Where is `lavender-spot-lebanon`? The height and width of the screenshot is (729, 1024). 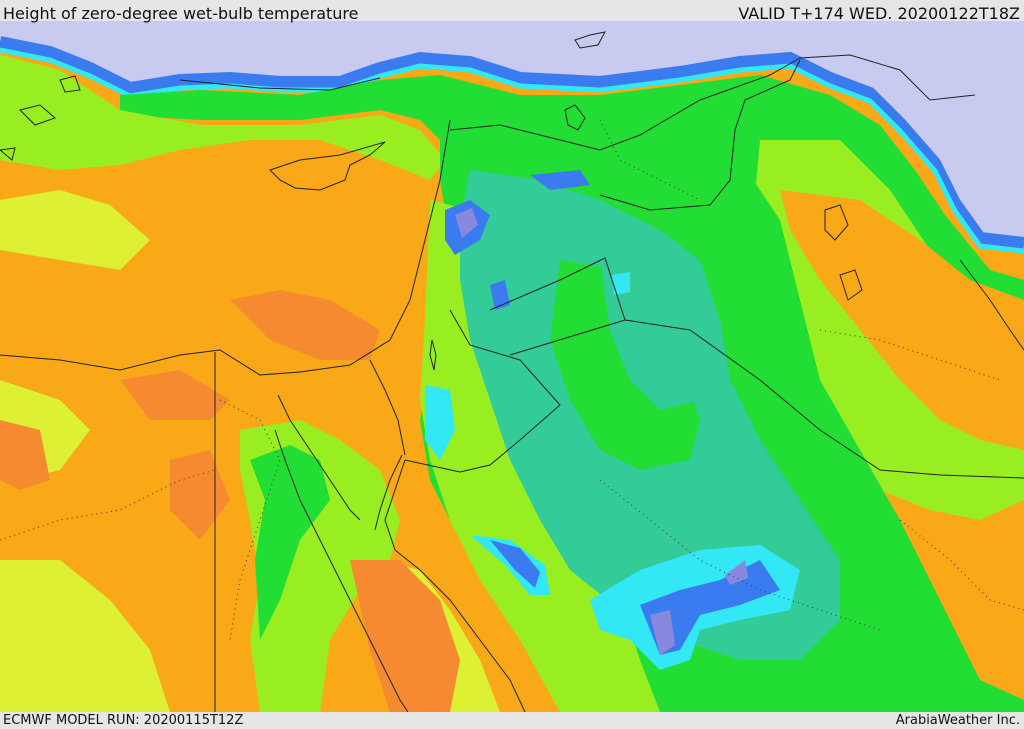
lavender-spot-lebanon is located at coordinates (466, 223).